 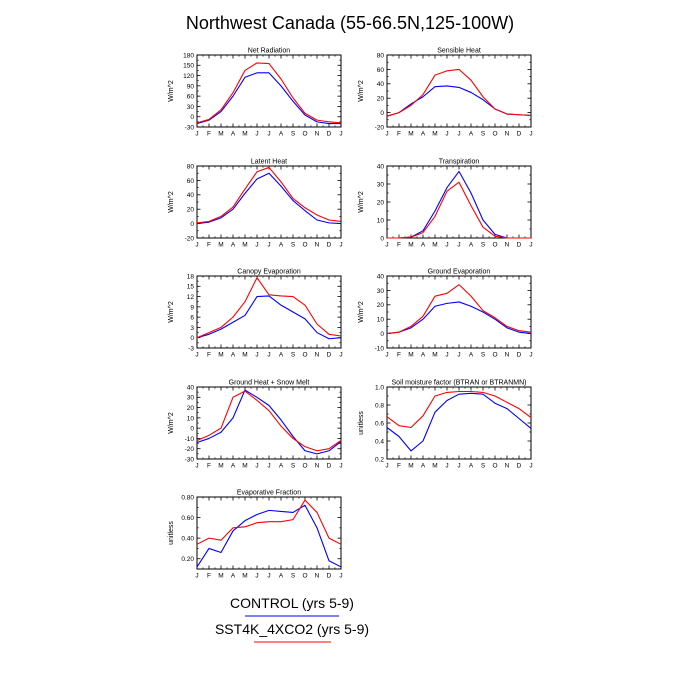 I want to click on y-tick-label: 0.80, so click(x=187, y=497).